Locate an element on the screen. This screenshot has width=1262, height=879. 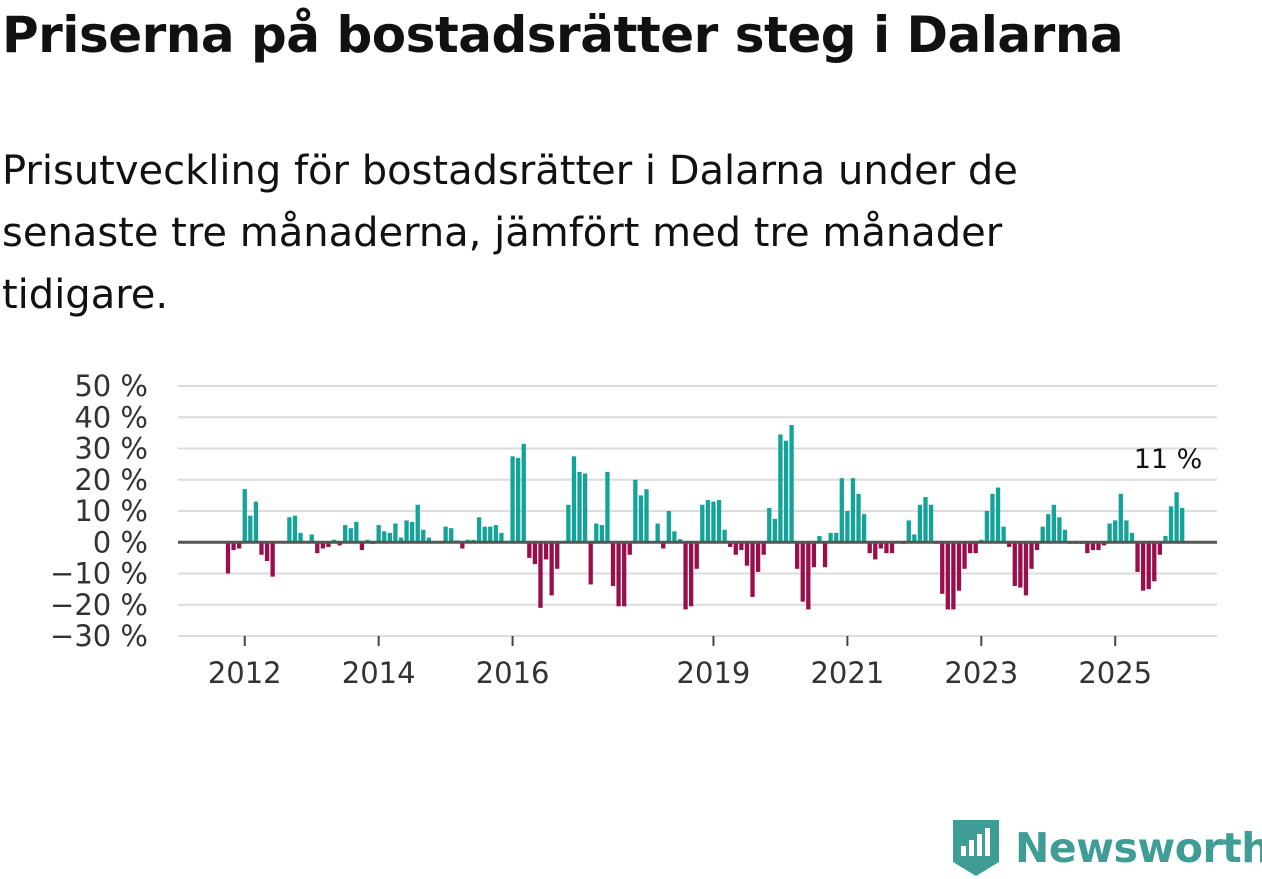
x-tick-label: 2016 is located at coordinates (513, 673).